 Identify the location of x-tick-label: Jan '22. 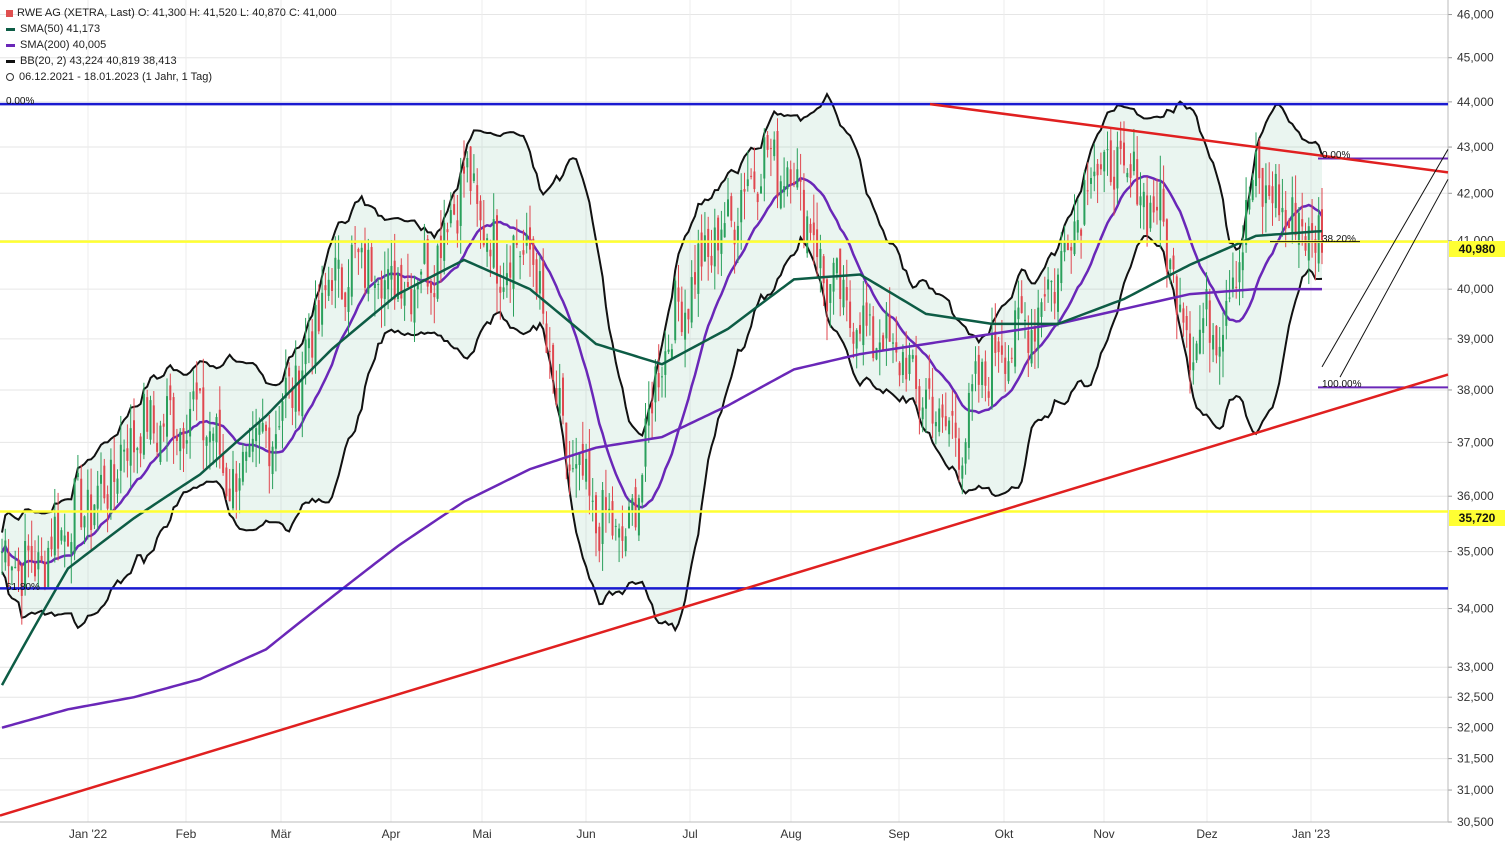
(88, 834).